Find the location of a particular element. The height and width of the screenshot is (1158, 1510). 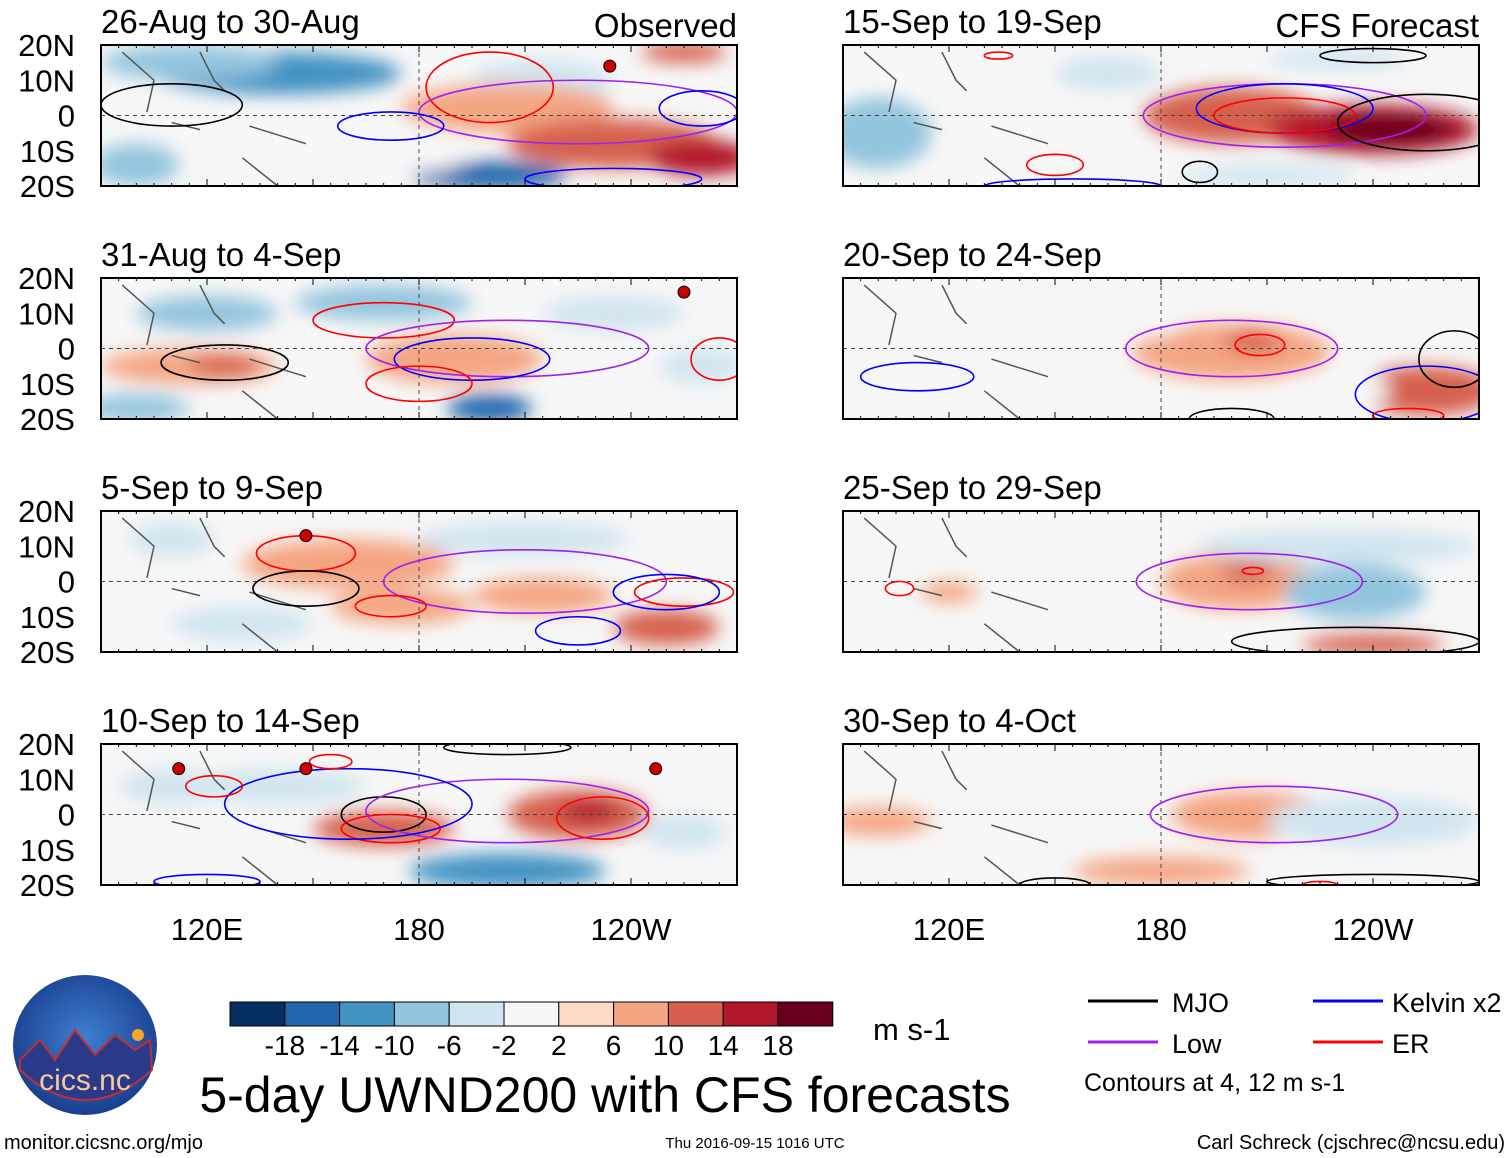

panel-title: 5-Sep to 9-Sep is located at coordinates (212, 487).